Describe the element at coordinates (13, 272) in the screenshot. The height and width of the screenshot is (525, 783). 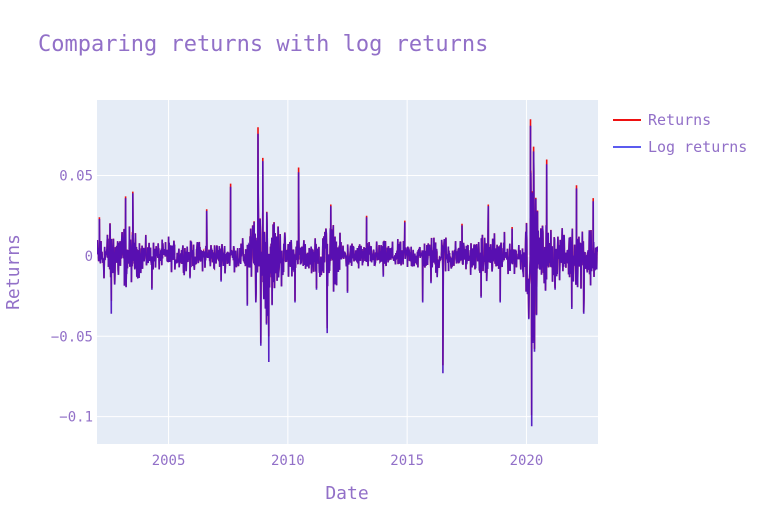
I see `y-axis-label: Returns` at that location.